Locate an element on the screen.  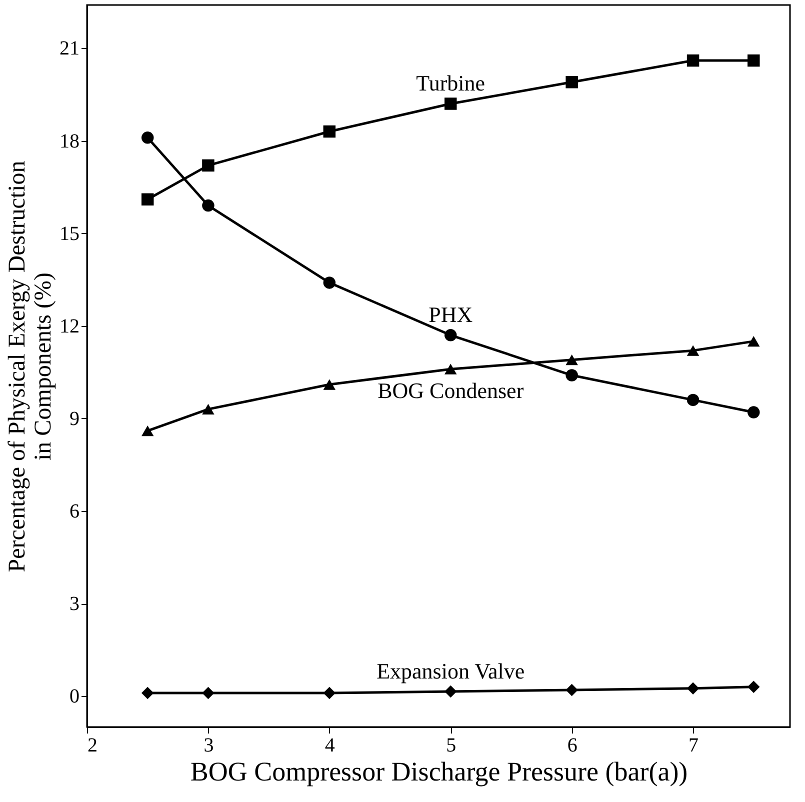
series-label: BOG Condenser is located at coordinates (451, 391).